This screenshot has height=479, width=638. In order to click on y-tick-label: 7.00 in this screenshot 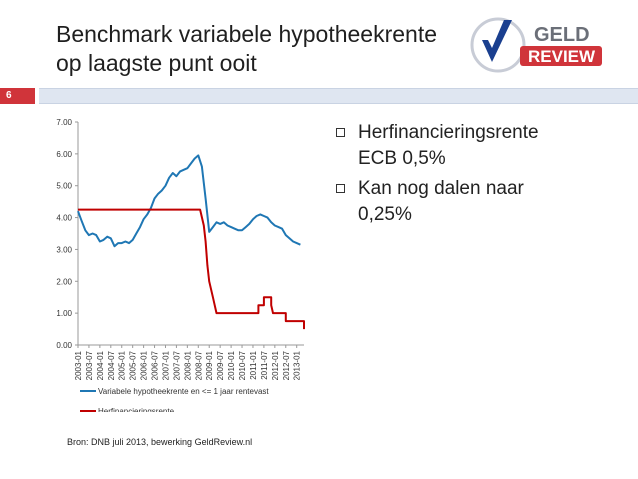, I will do `click(64, 122)`.